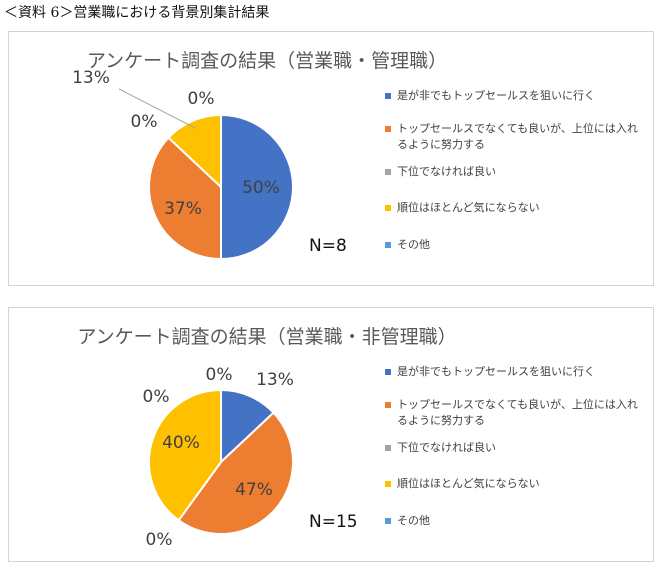  I want to click on document-title: ＜資料 6＞営業職における背景別集計結果, so click(137, 13).